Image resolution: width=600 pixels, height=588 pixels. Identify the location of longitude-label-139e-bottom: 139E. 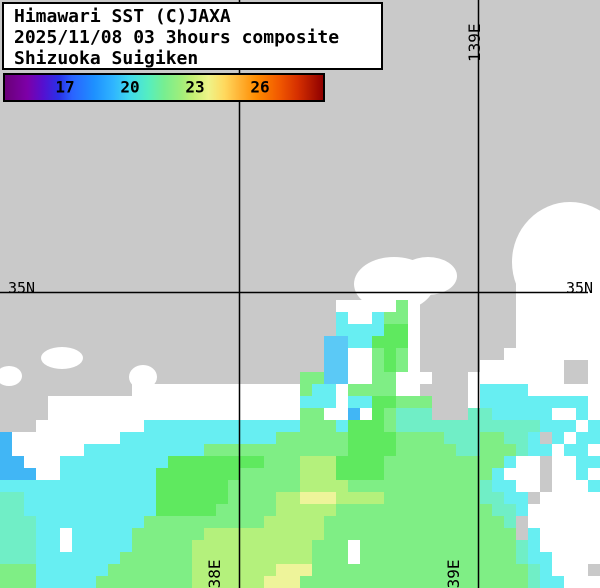
(453, 573).